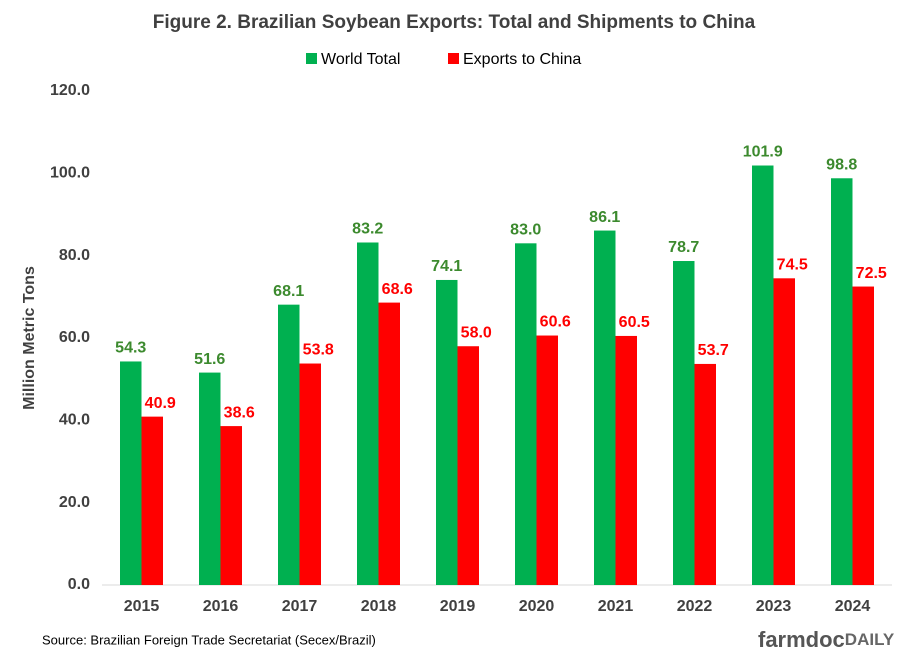  Describe the element at coordinates (683, 247) in the screenshot. I see `value-label: 78.7` at that location.